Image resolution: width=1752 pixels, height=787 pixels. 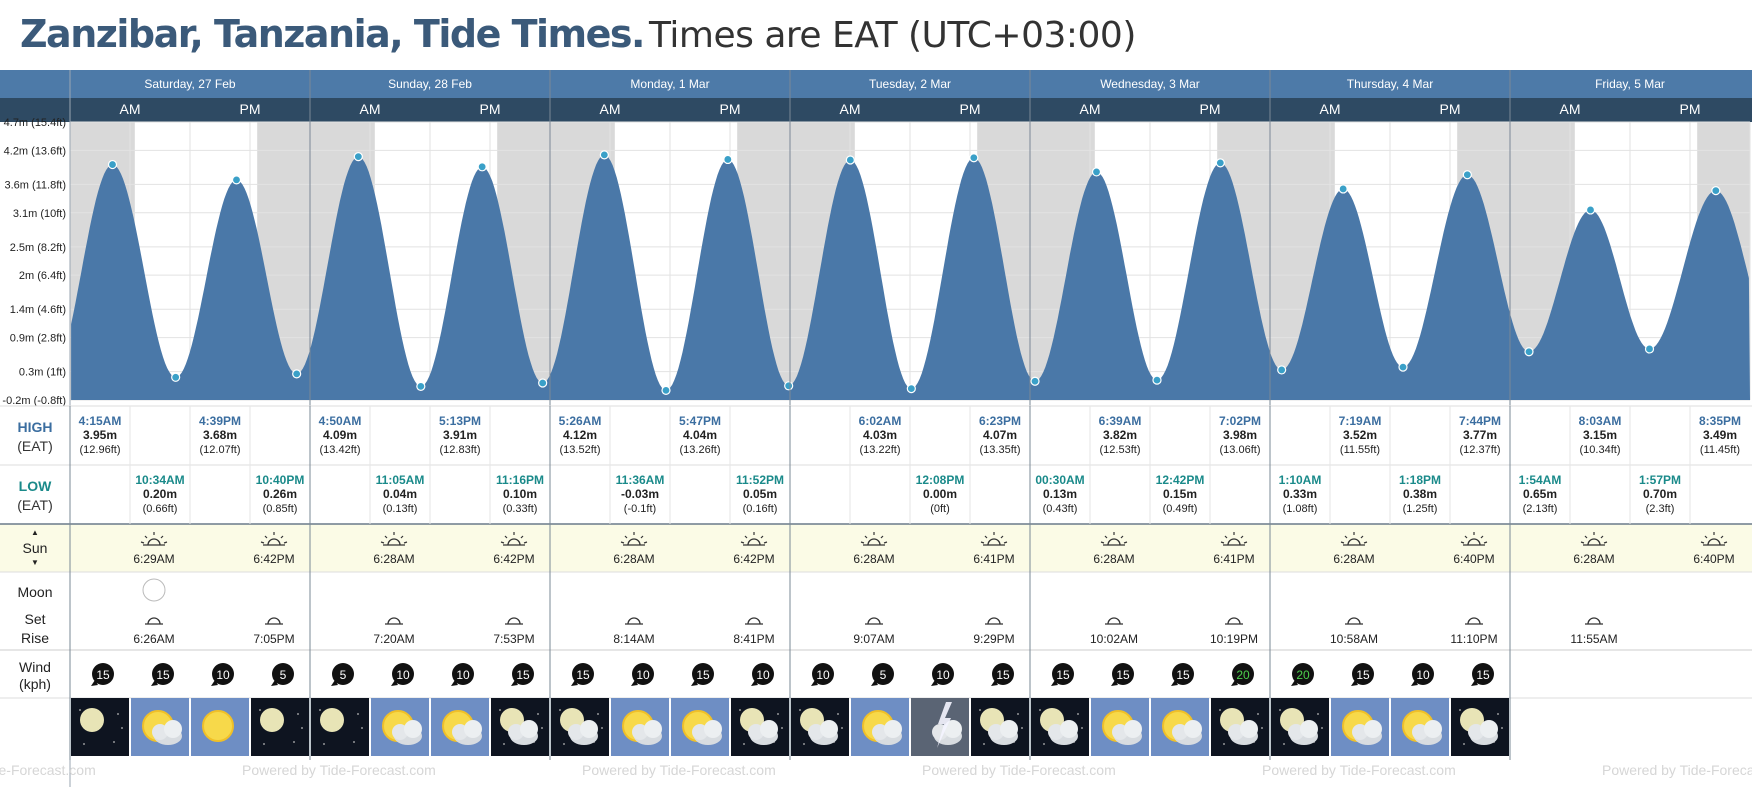 I want to click on low-row-label: LOW, so click(x=35, y=486).